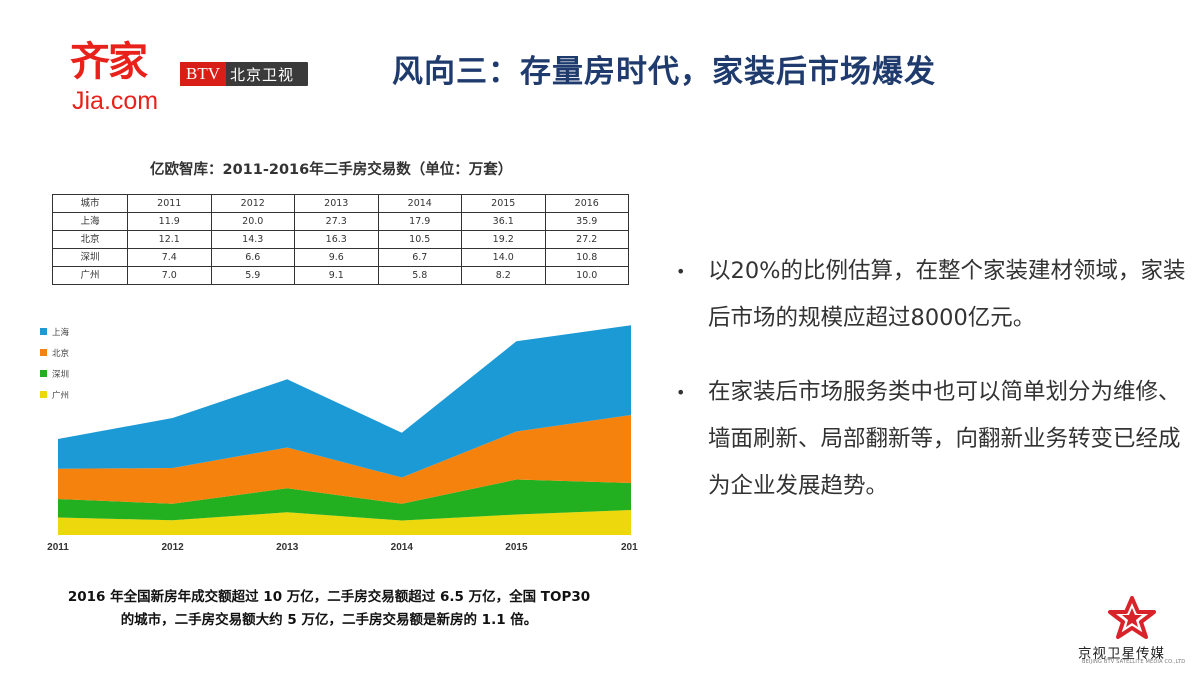 The height and width of the screenshot is (675, 1200). Describe the element at coordinates (419, 239) in the screenshot. I see `table-cell: 10.5` at that location.